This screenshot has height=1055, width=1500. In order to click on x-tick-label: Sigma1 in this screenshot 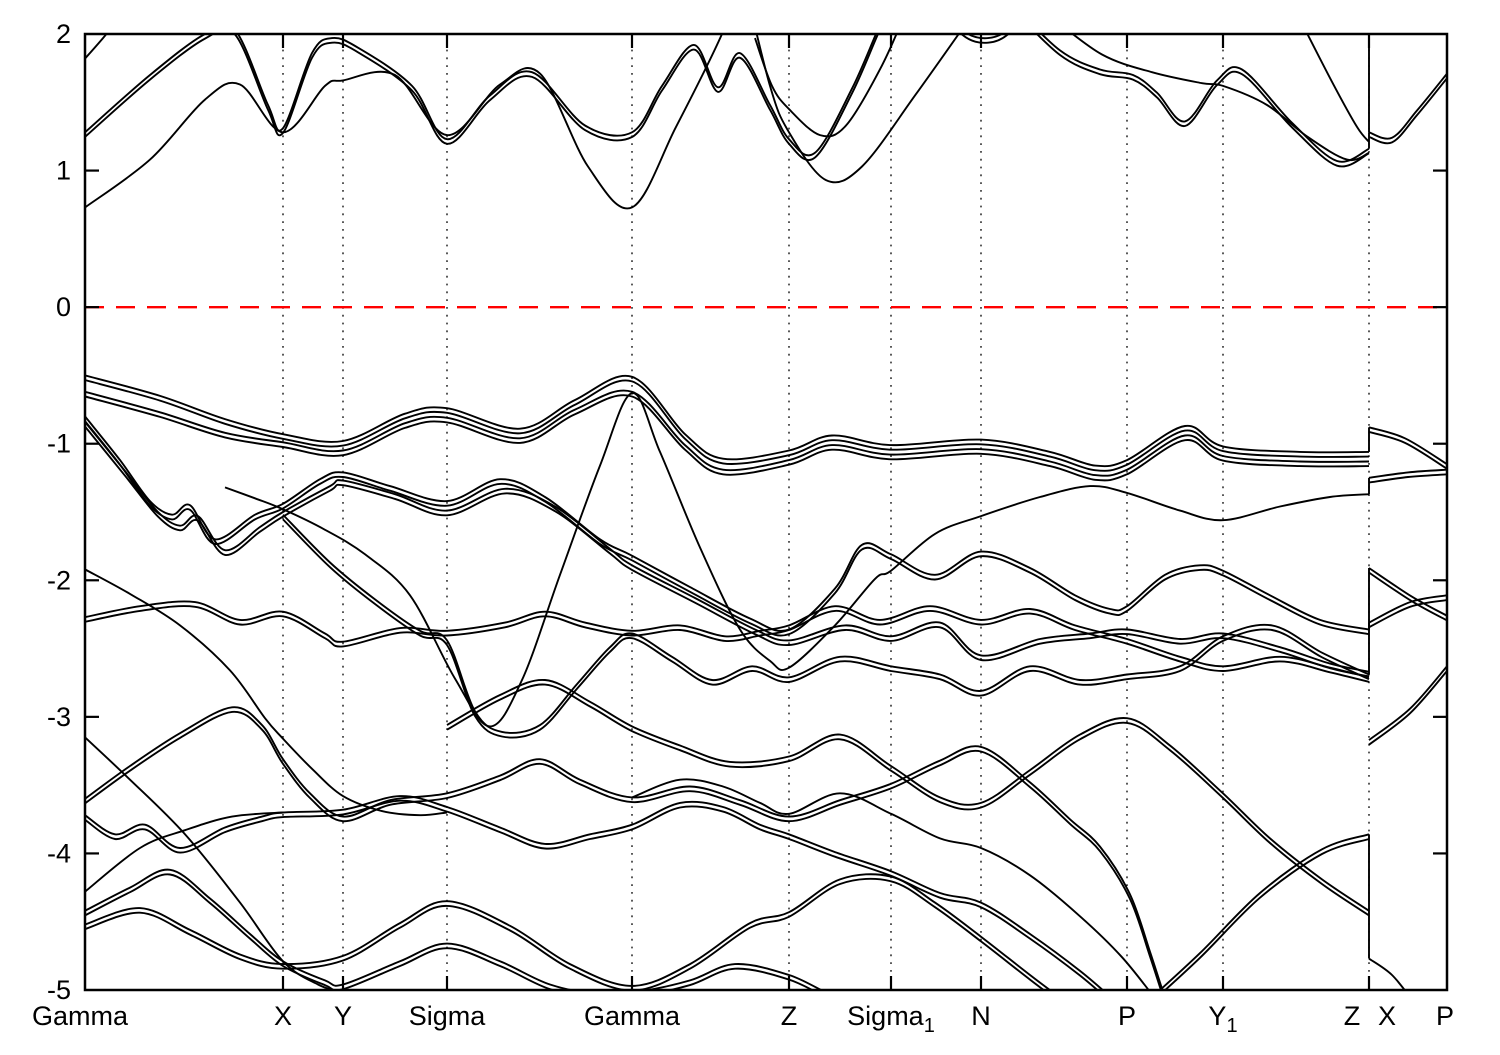, I will do `click(891, 1019)`.